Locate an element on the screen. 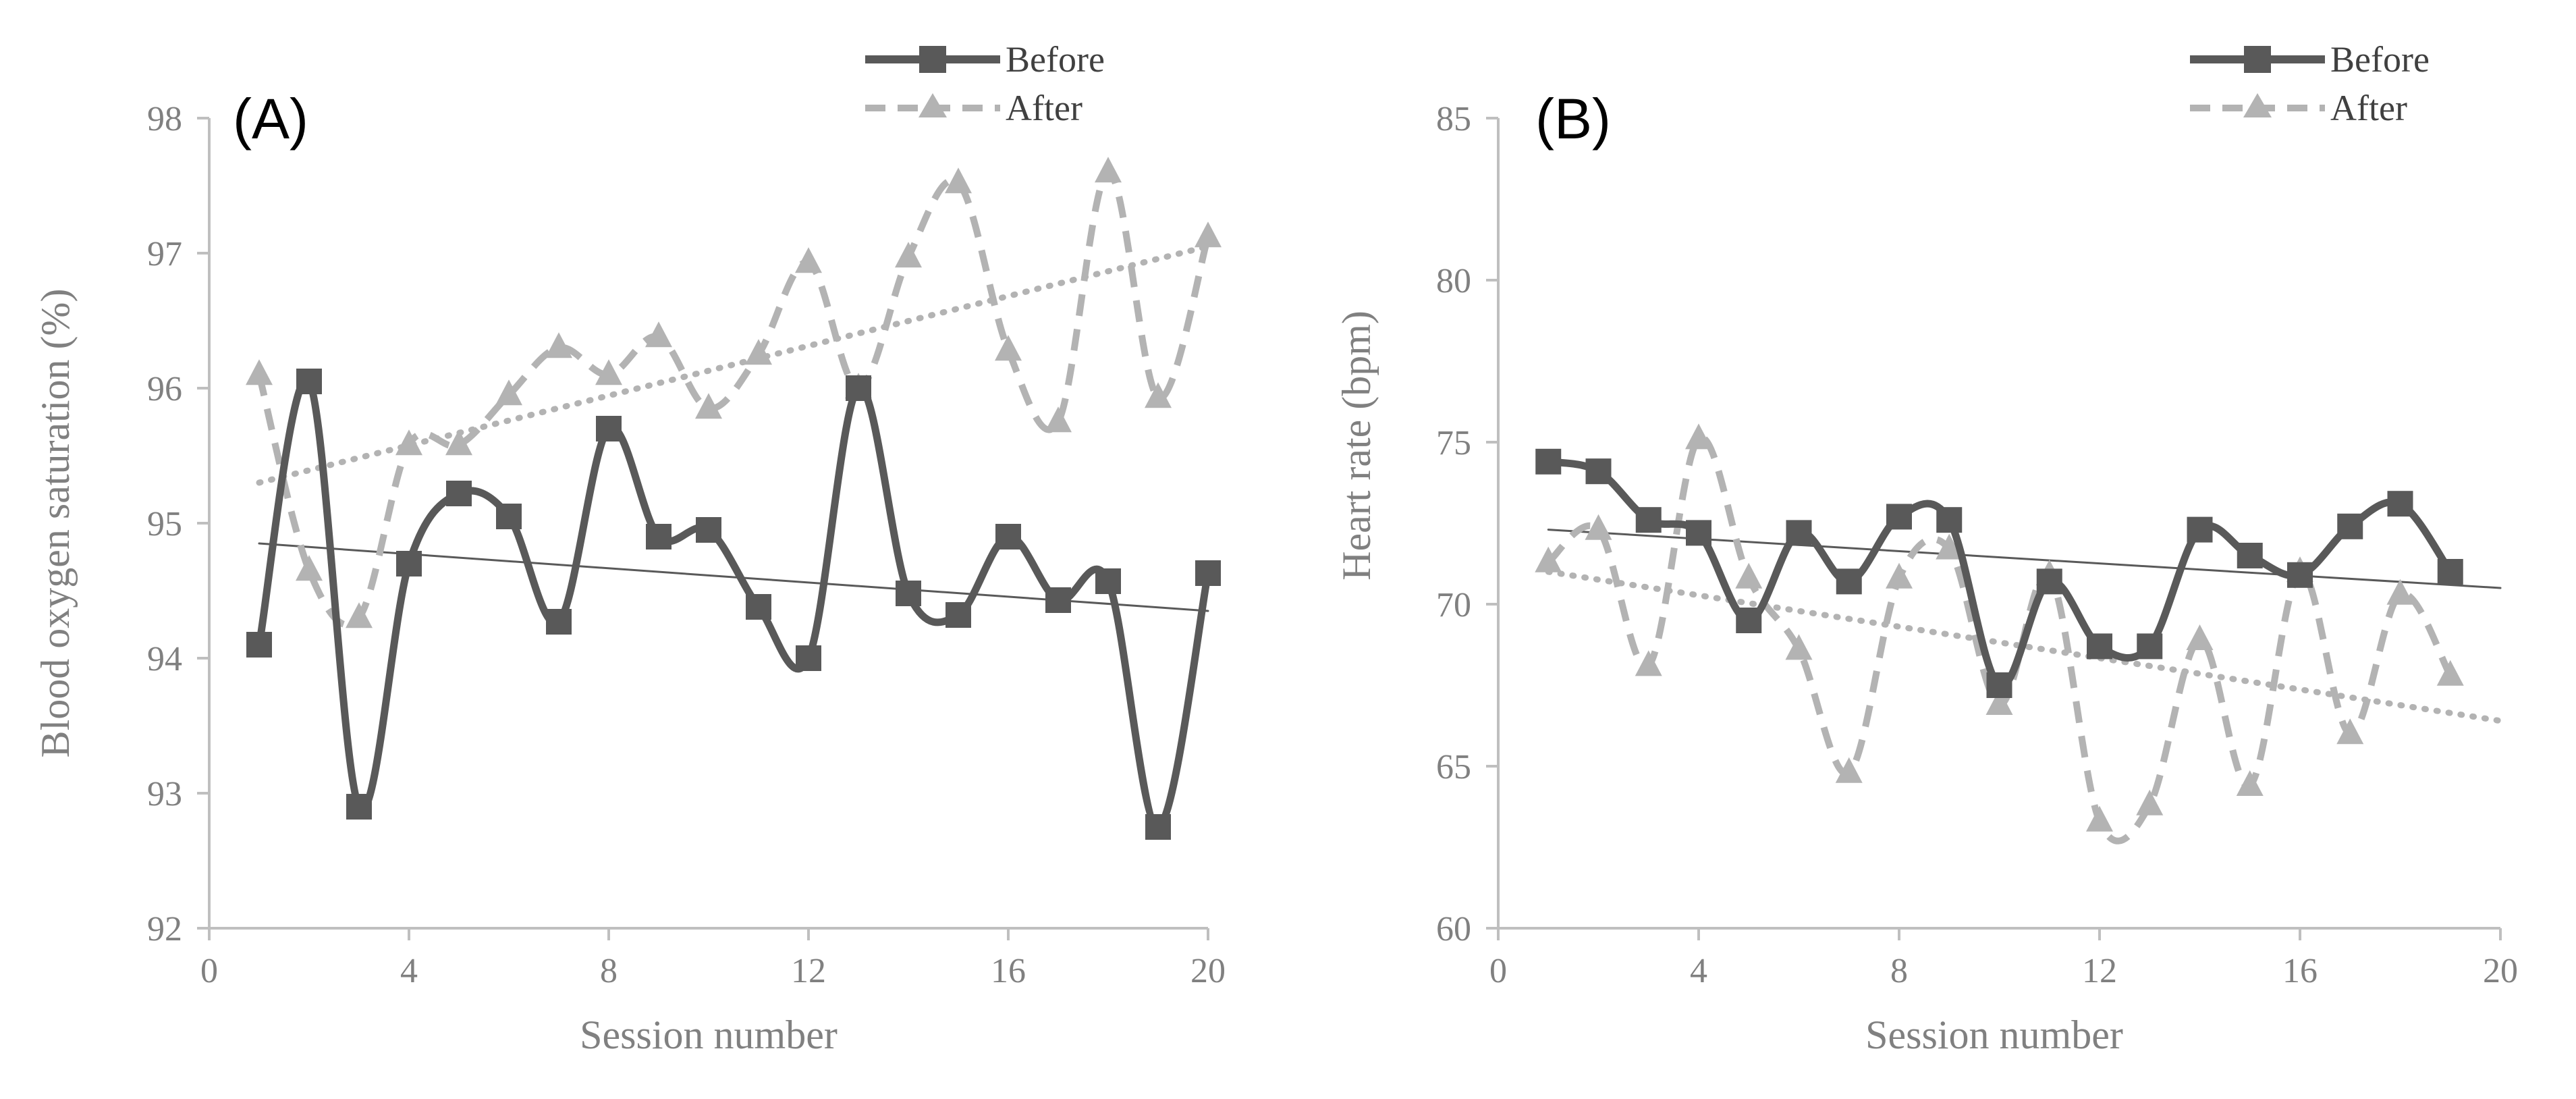 The height and width of the screenshot is (1099, 2576). chart-b-ytick-label: 75 is located at coordinates (1453, 443).